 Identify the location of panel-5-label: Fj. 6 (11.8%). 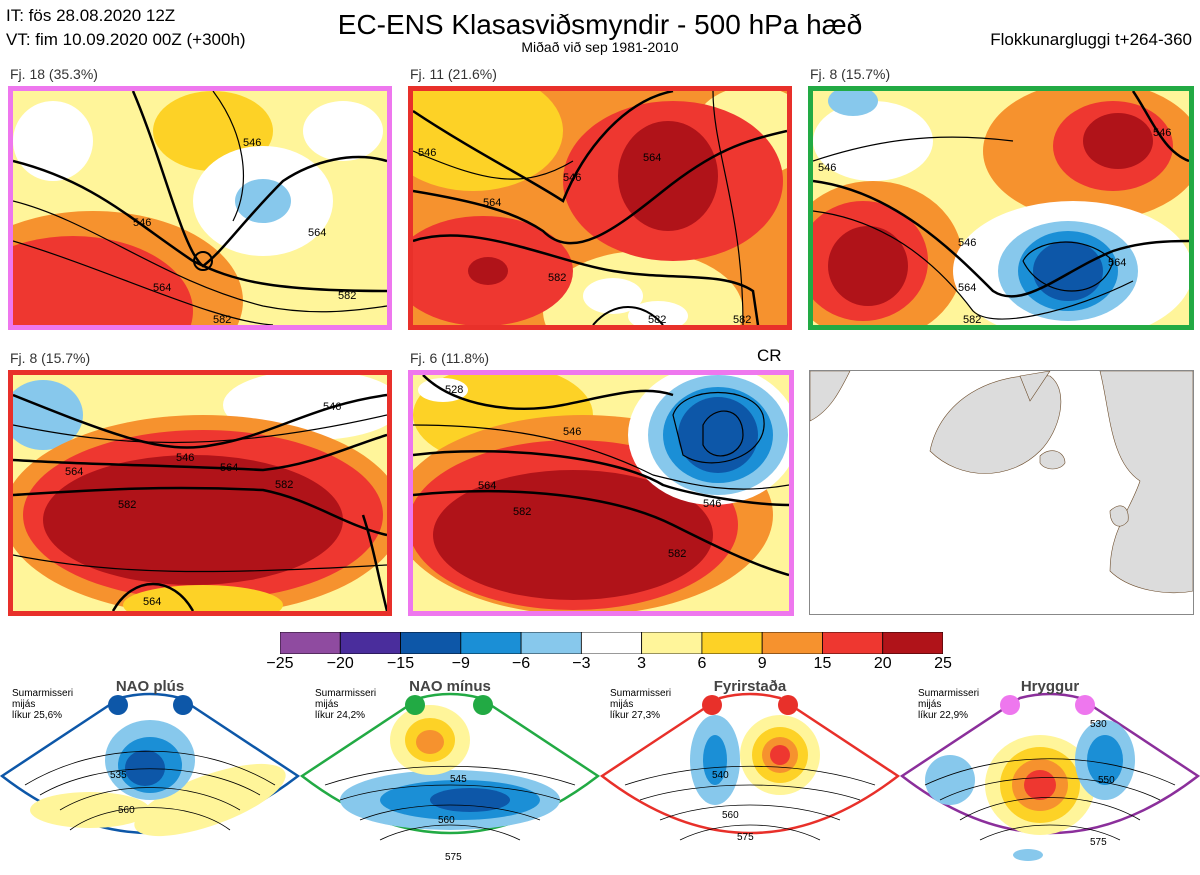
(450, 358).